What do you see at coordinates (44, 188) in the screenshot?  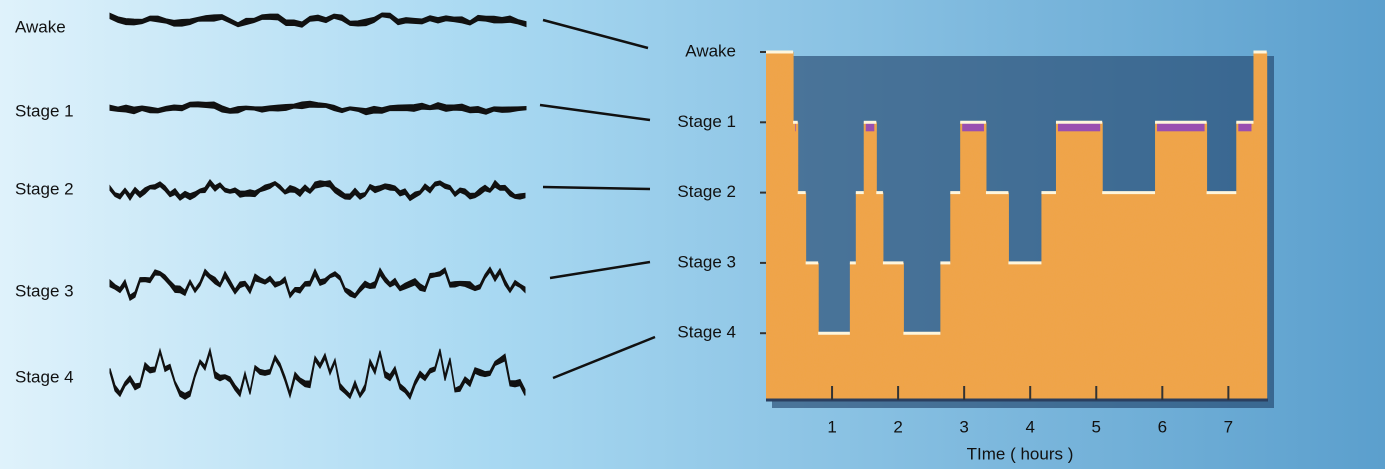 I see `eeg-label: Stage 2` at bounding box center [44, 188].